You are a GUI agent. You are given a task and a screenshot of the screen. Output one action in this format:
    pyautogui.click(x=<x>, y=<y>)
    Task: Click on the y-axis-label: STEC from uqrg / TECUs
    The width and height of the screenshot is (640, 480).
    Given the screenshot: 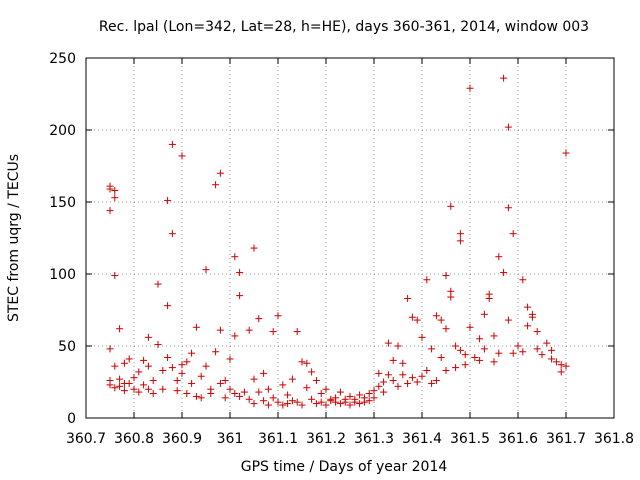 What is the action you would take?
    pyautogui.click(x=14, y=238)
    